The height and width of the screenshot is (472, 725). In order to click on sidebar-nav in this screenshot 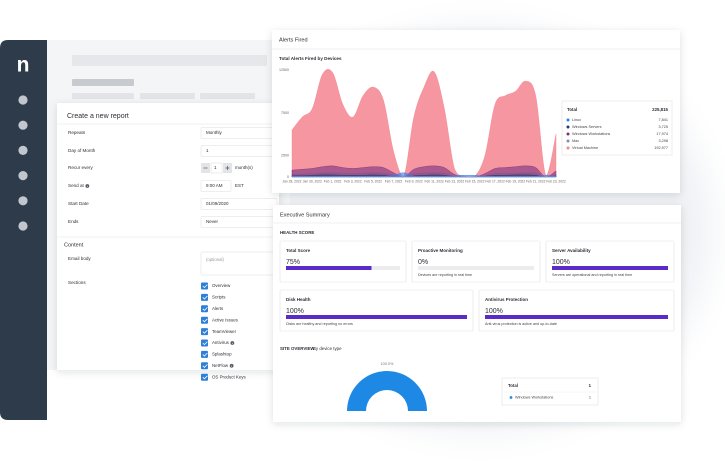, I will do `click(23, 163)`.